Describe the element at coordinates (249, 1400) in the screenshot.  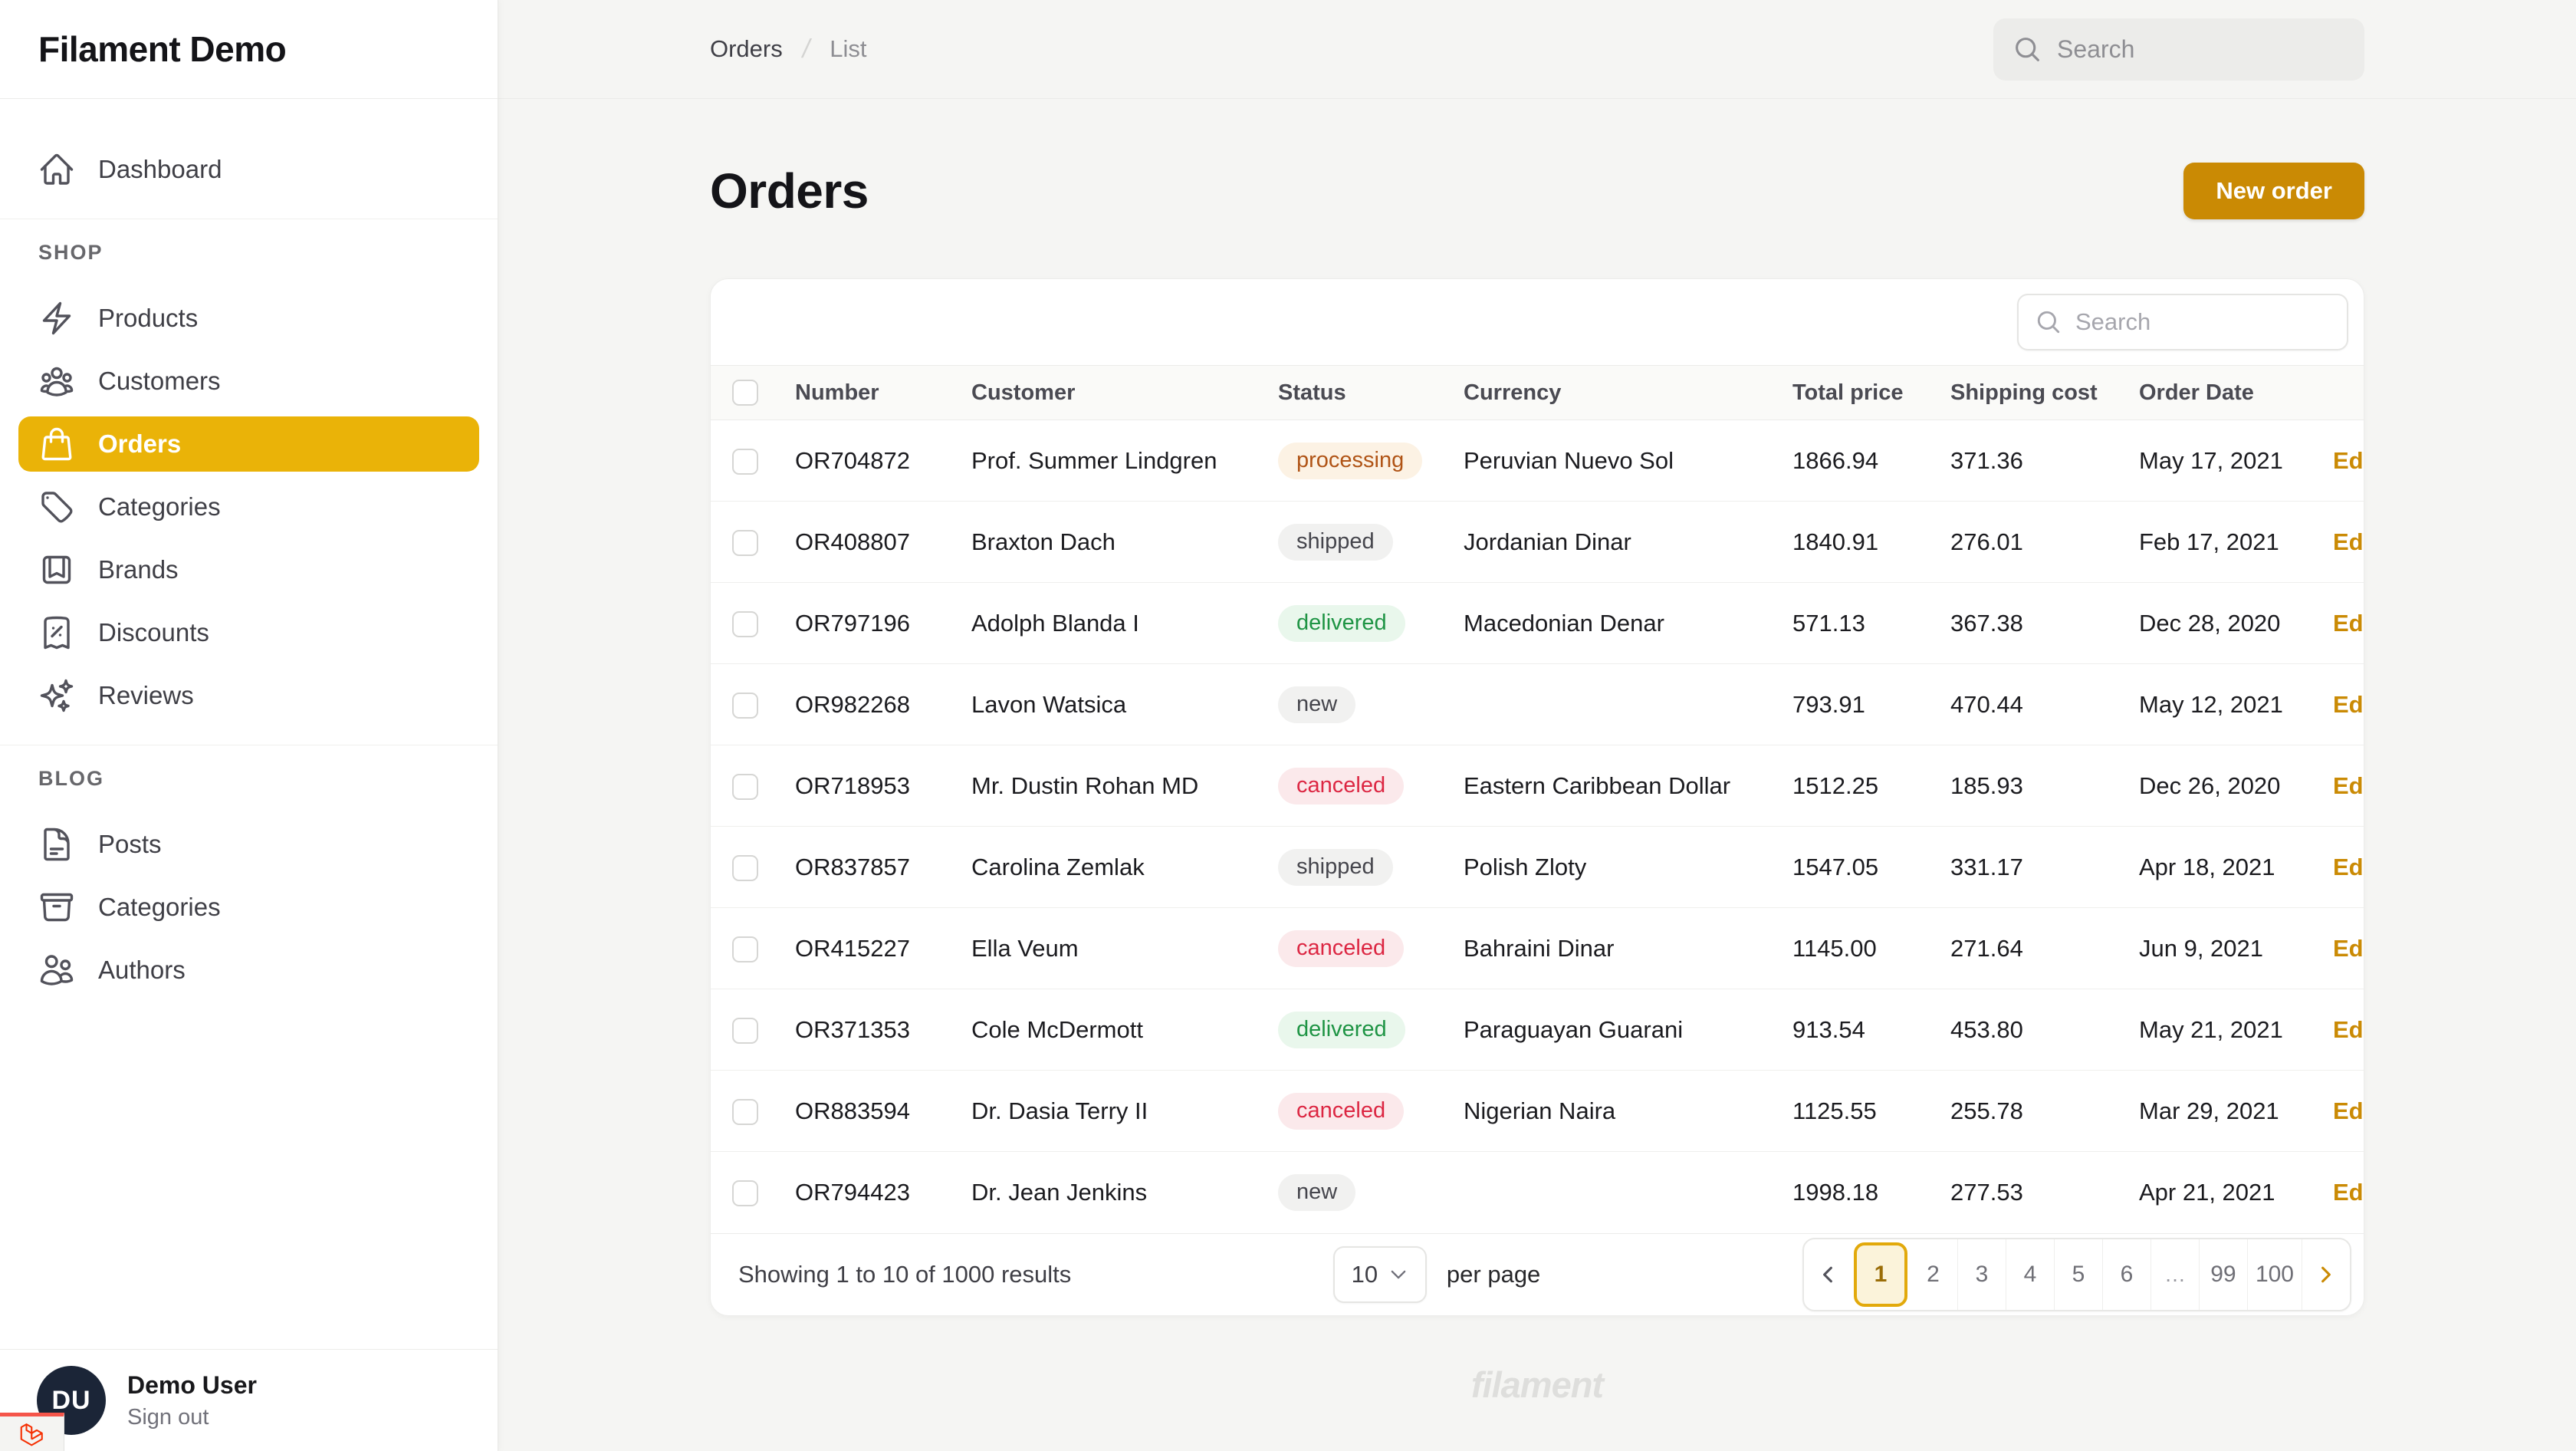
I see `user-area: DU Demo User Sign out` at that location.